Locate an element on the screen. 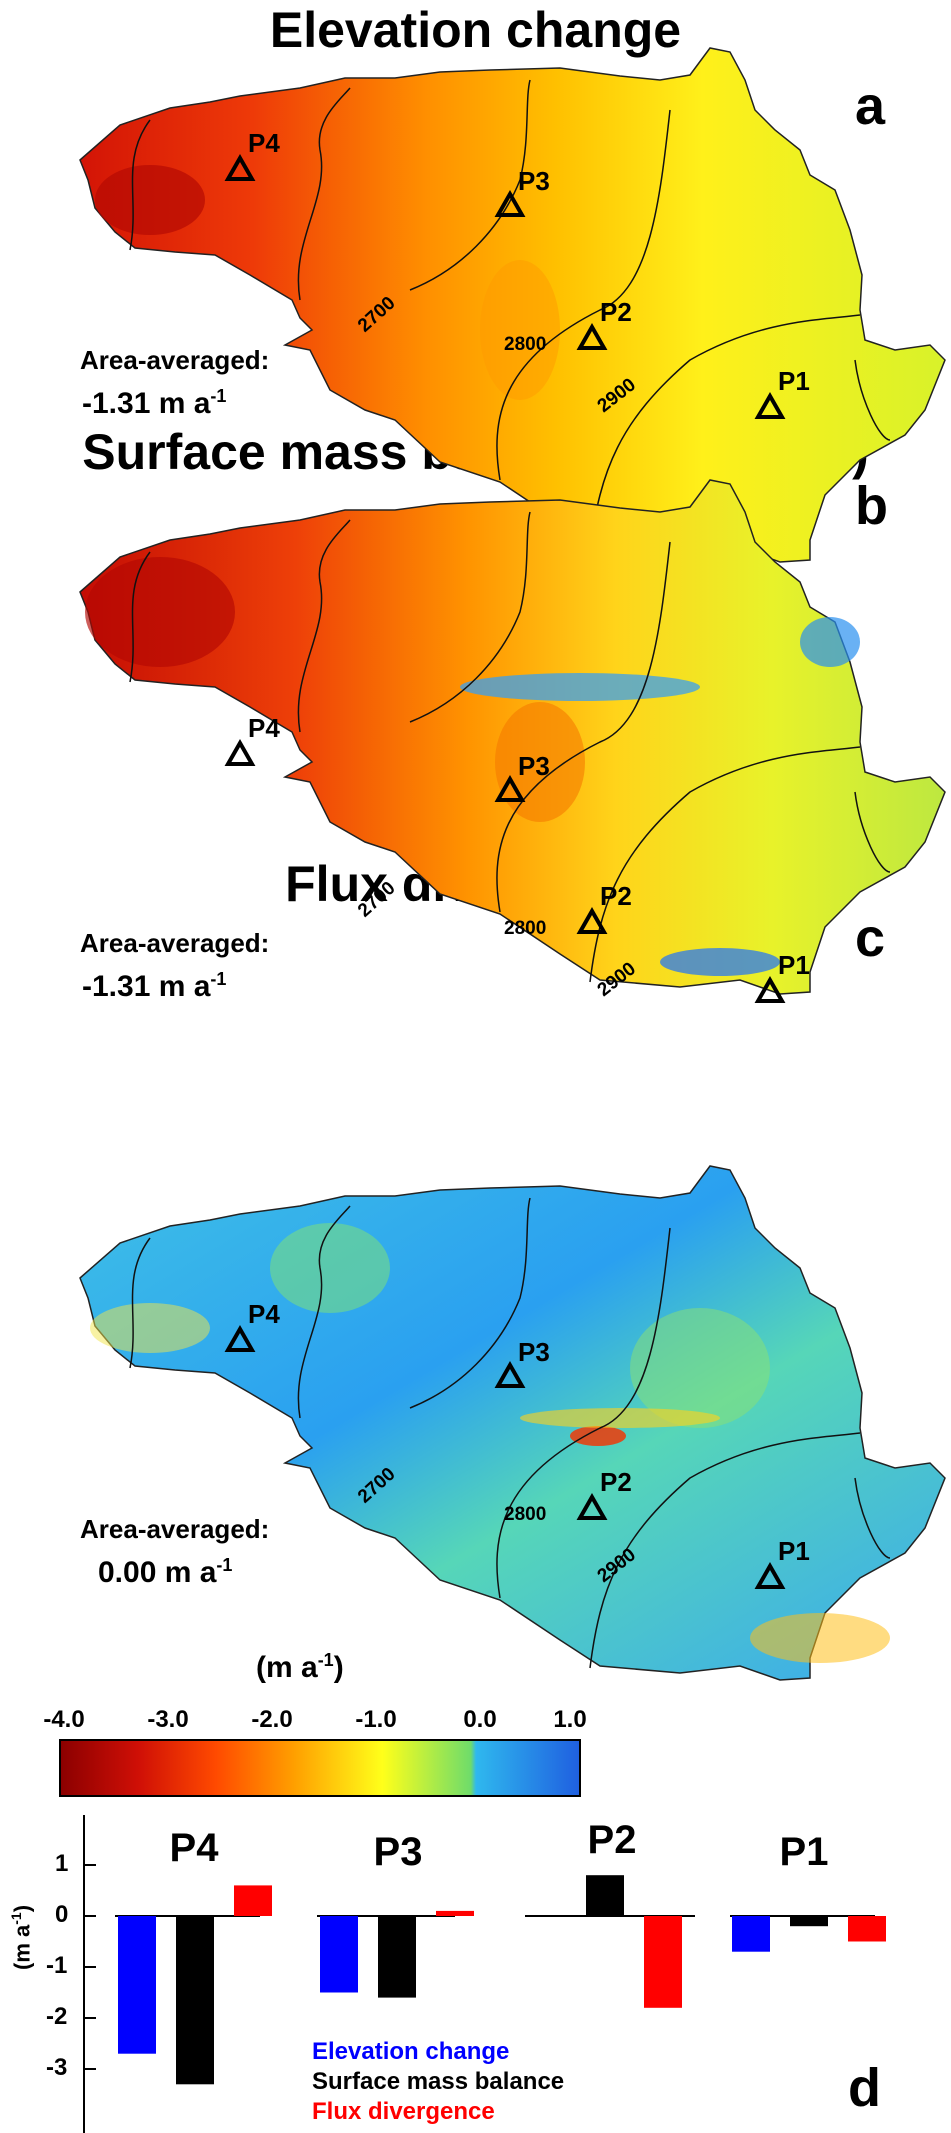 The height and width of the screenshot is (2133, 951). legend-elevation-change: Elevation change is located at coordinates (411, 2051).